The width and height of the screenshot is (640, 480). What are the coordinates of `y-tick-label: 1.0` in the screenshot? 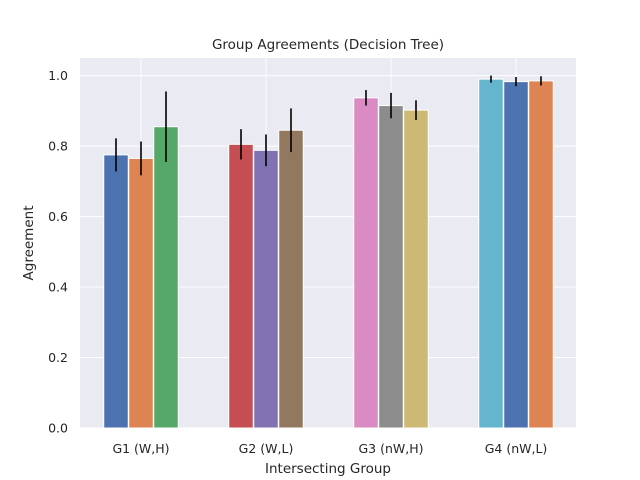 It's located at (58, 75).